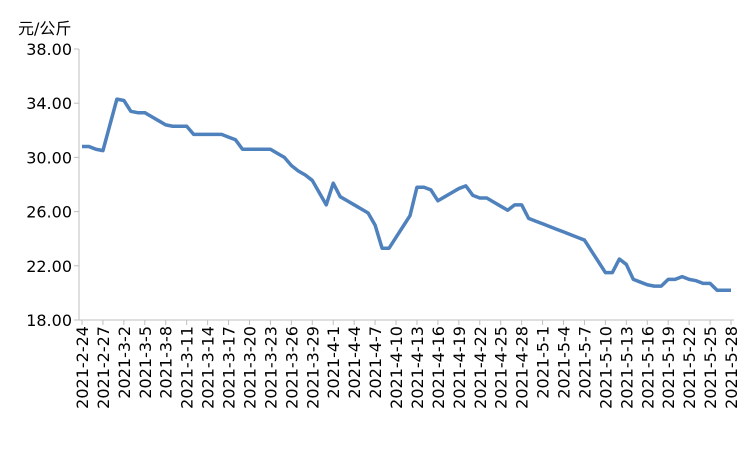 The width and height of the screenshot is (751, 451). I want to click on x-tick-label: 2021-4-22, so click(480, 367).